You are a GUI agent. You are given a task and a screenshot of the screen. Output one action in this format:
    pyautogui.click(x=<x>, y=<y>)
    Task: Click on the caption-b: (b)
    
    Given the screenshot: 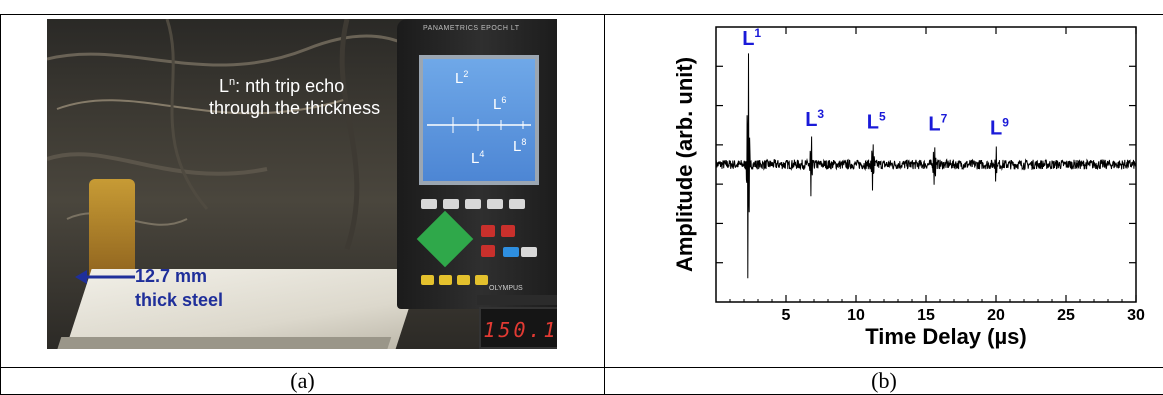 What is the action you would take?
    pyautogui.click(x=884, y=381)
    